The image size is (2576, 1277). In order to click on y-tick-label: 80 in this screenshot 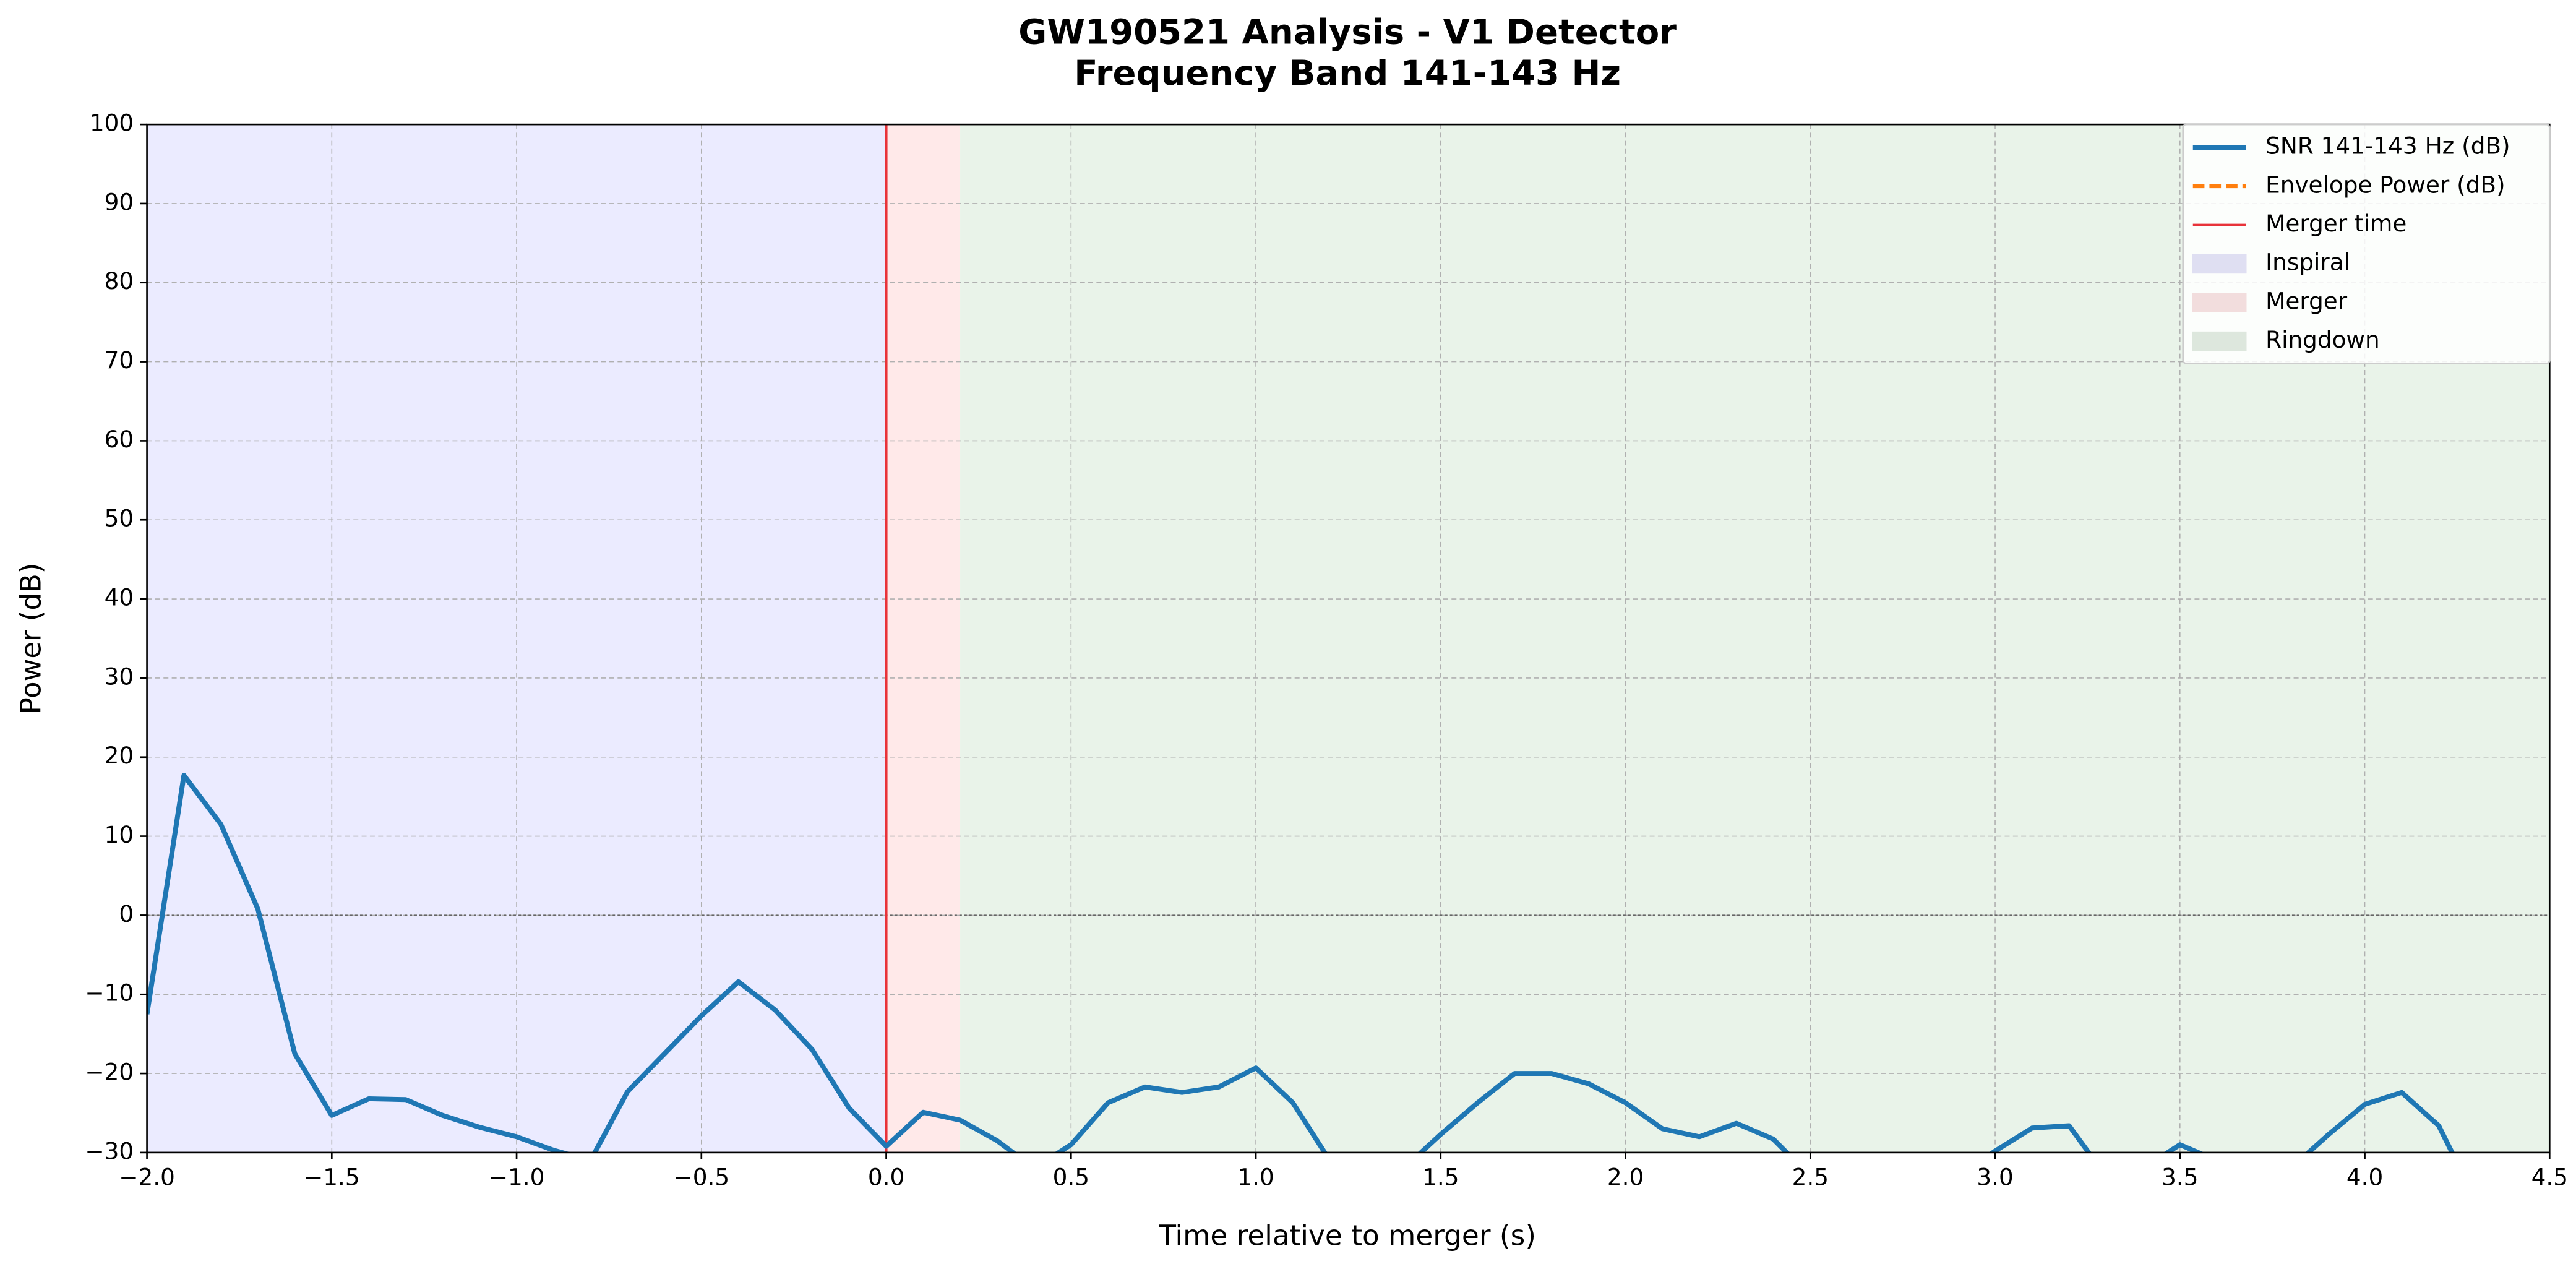, I will do `click(119, 281)`.